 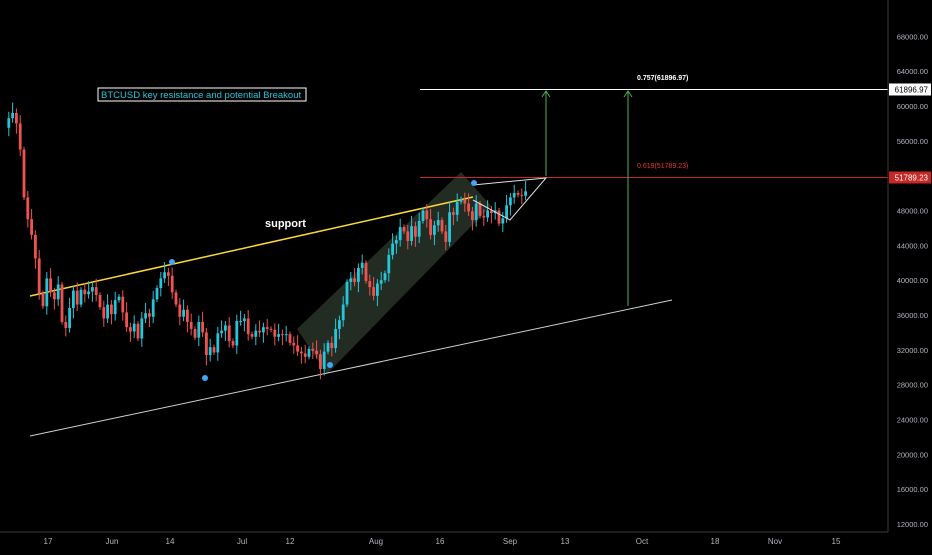 I want to click on x-tick-label: Oct, so click(x=642, y=541).